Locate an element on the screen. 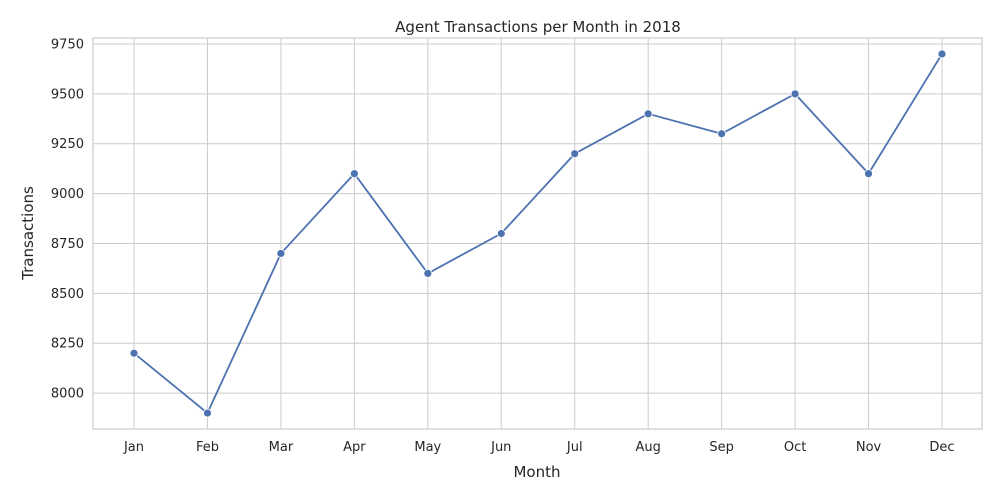 The width and height of the screenshot is (1000, 500). y-tick-label: 9750 is located at coordinates (67, 44).